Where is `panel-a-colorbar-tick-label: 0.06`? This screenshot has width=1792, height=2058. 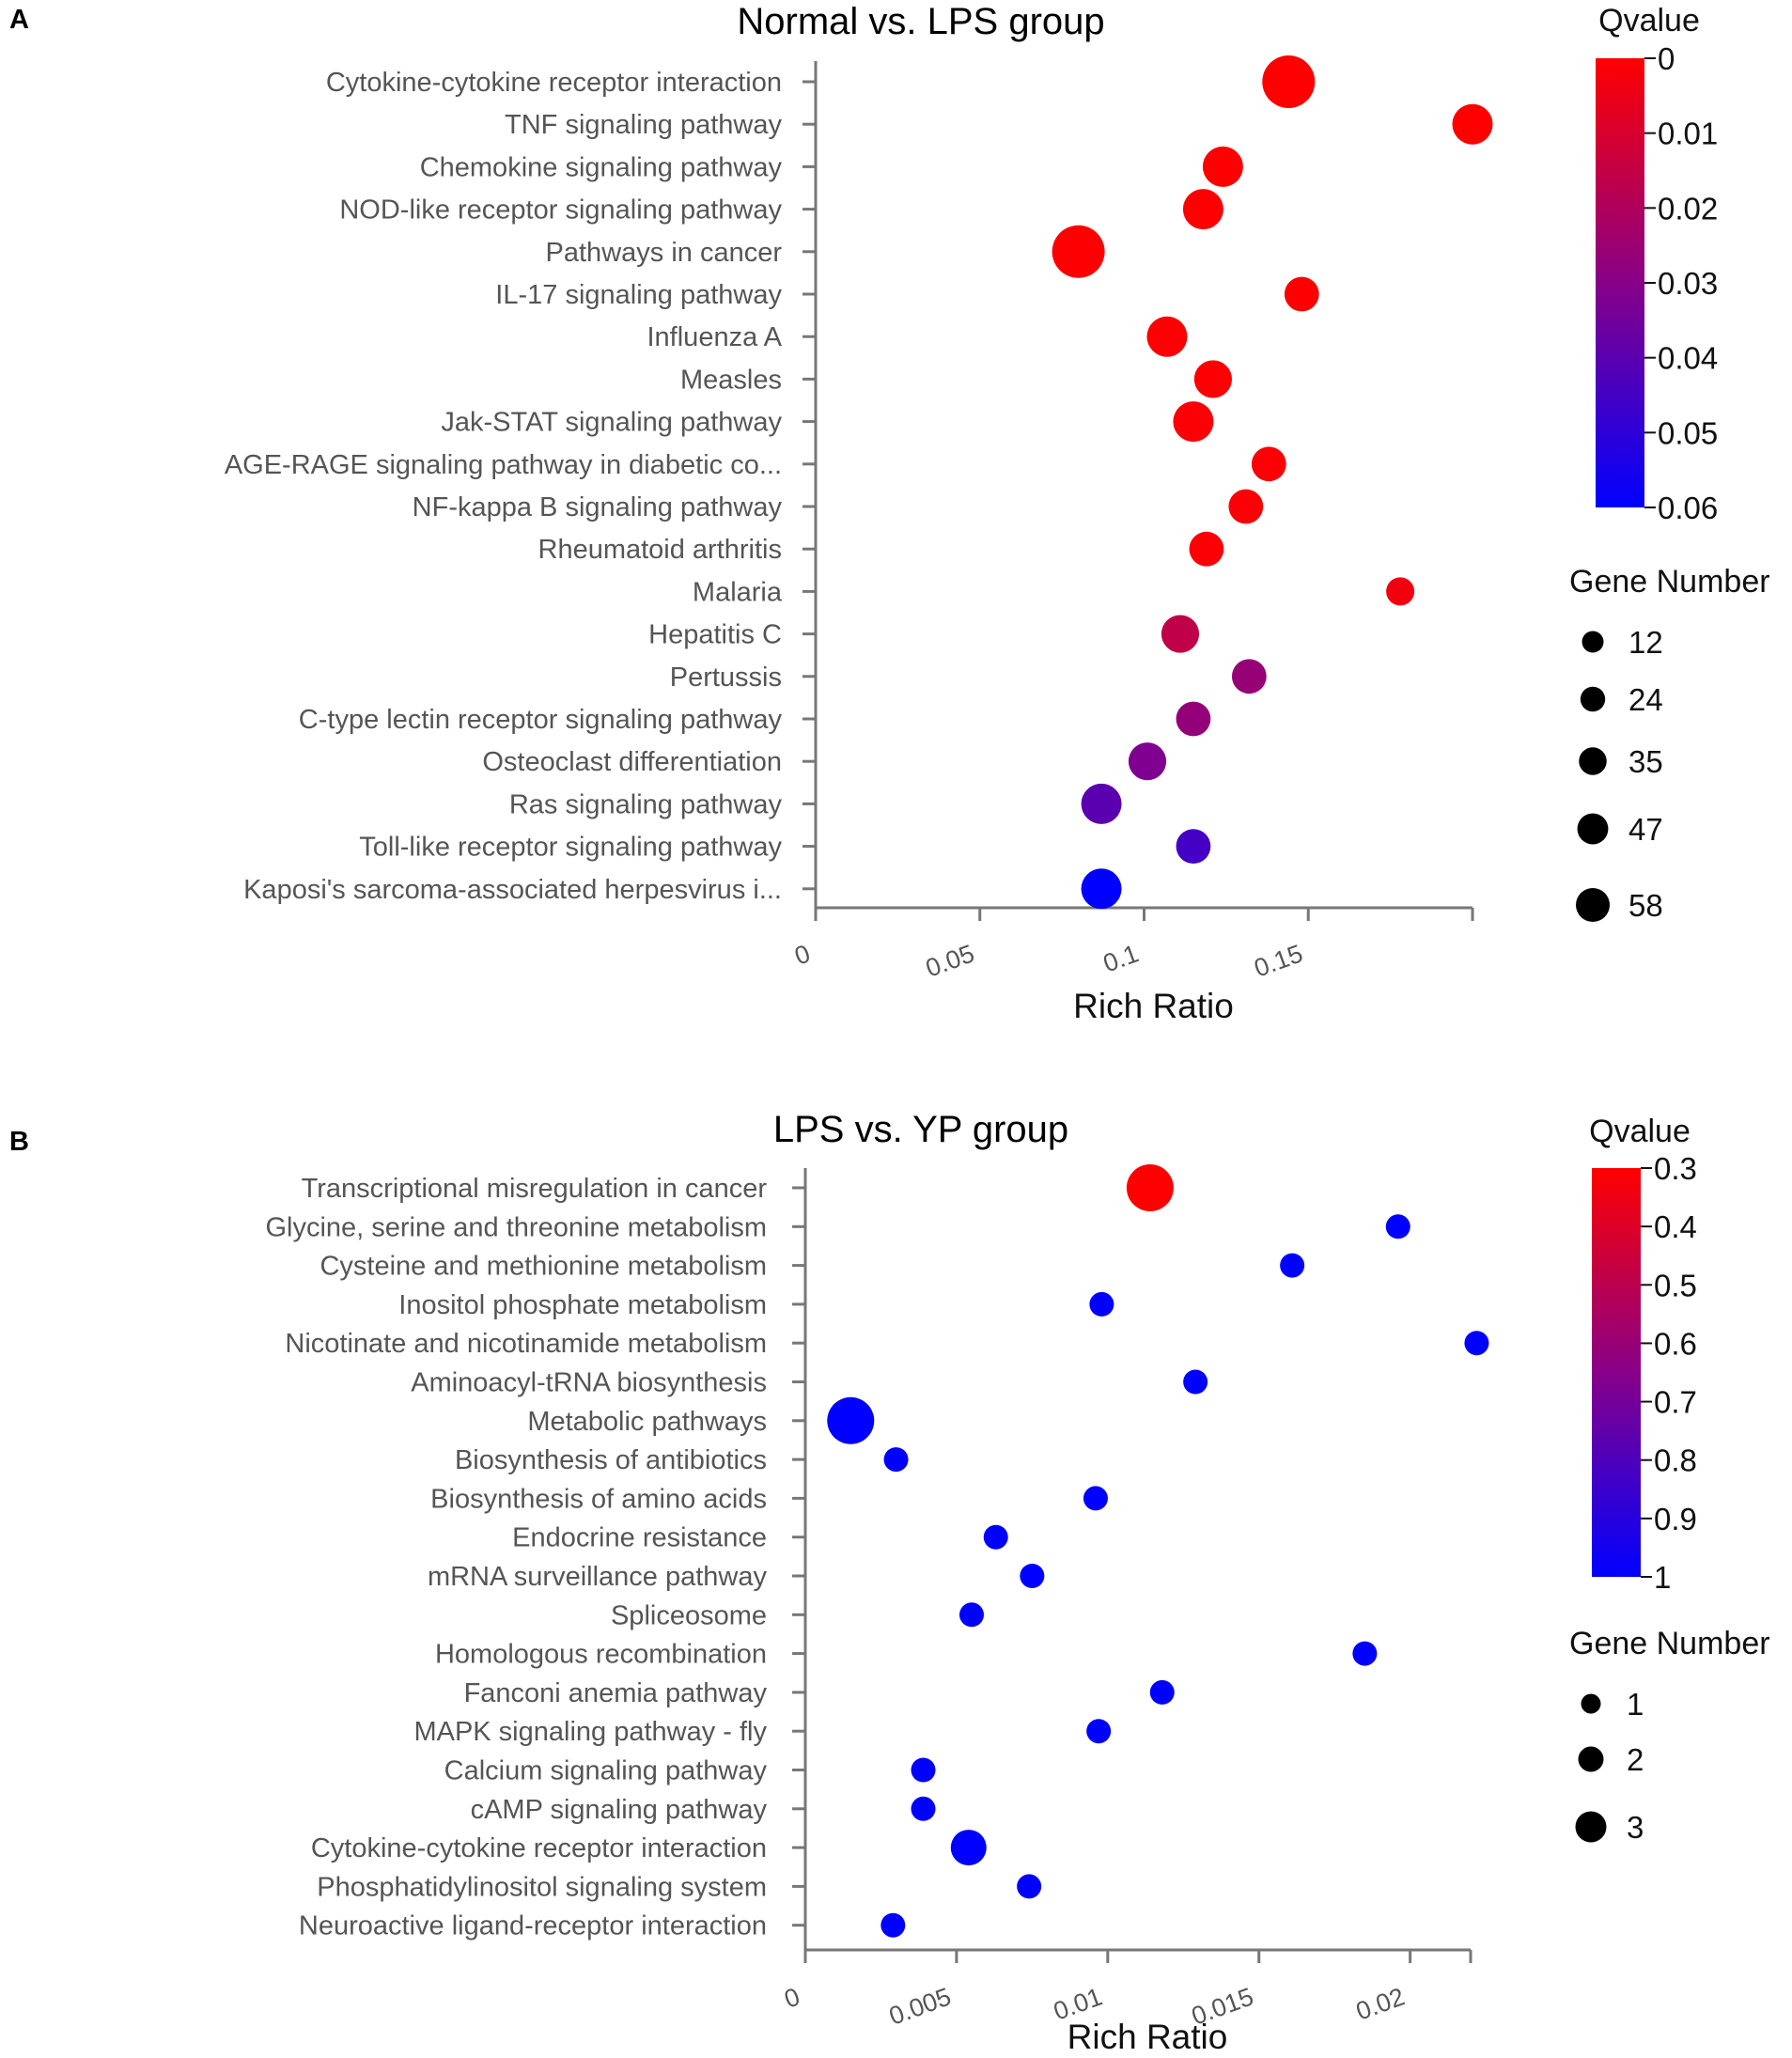 panel-a-colorbar-tick-label: 0.06 is located at coordinates (1688, 508).